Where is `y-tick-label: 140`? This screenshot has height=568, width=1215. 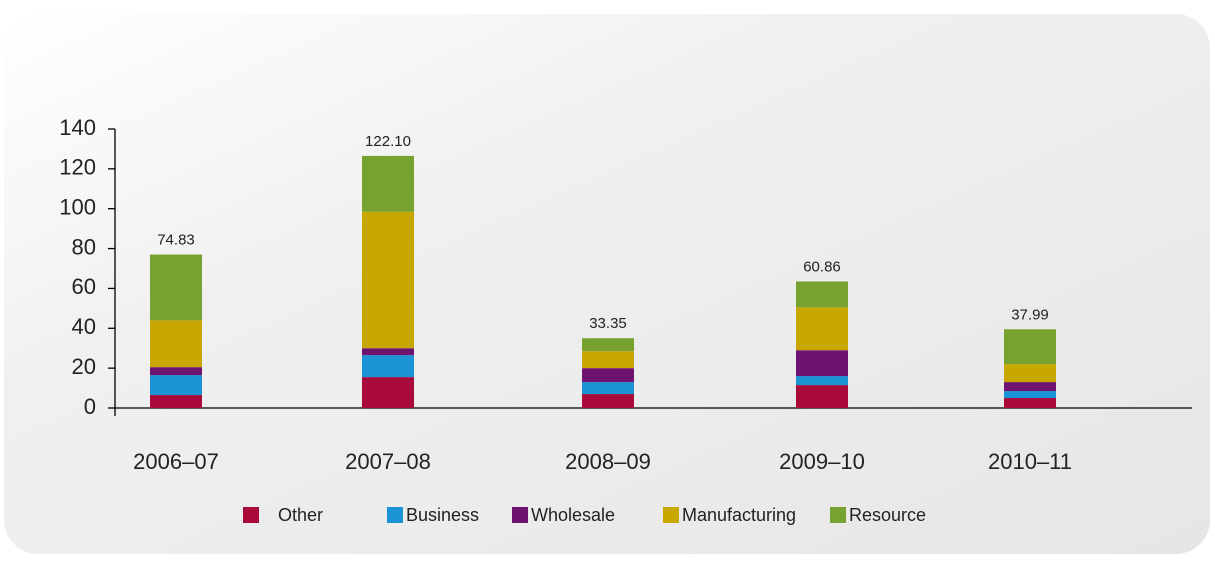
y-tick-label: 140 is located at coordinates (77, 127).